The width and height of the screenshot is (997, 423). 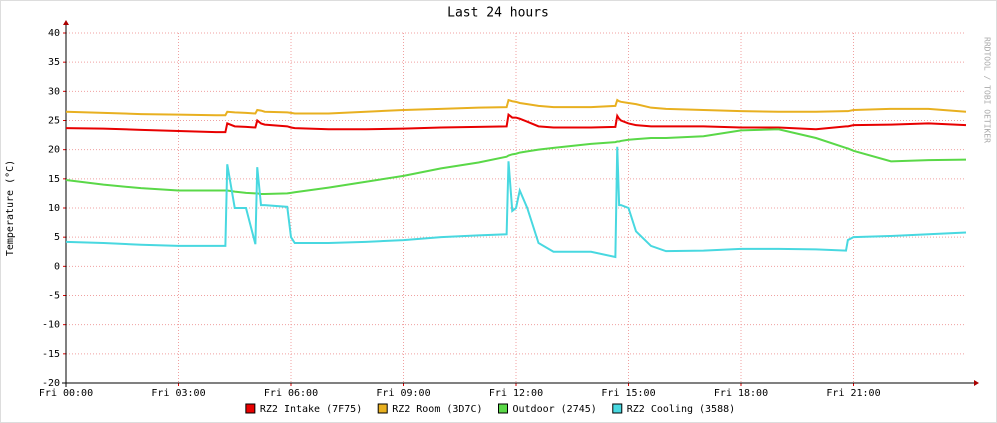 I want to click on y-tick-label: 30, so click(x=54, y=91).